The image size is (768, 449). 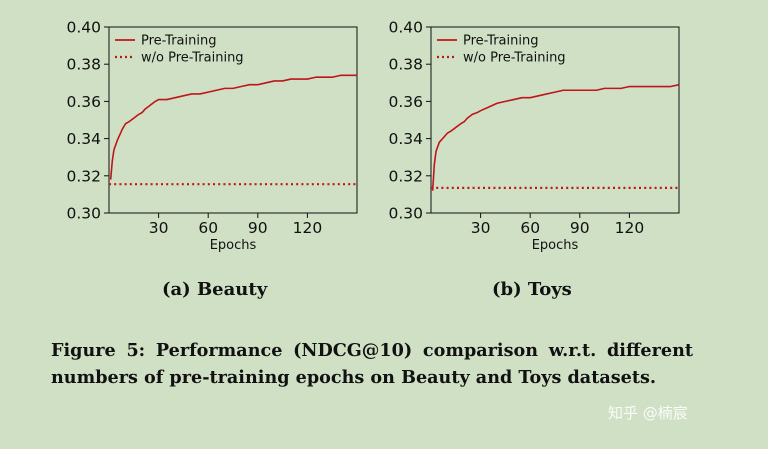 I want to click on subcaption-beauty: (a) Beauty, so click(x=215, y=289).